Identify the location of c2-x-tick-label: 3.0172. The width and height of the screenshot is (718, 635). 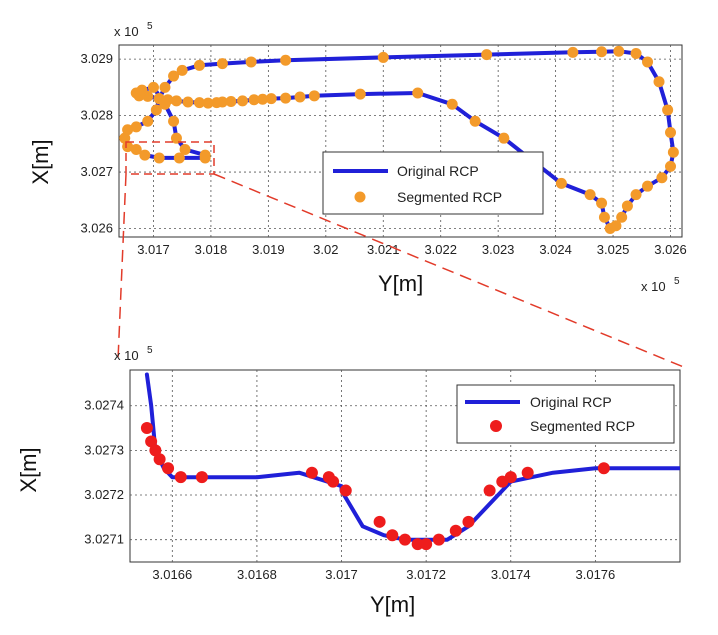
(426, 574).